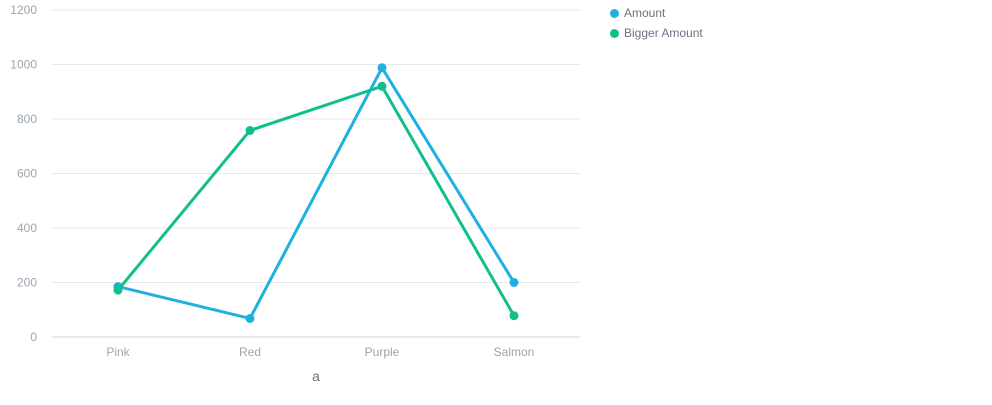  I want to click on x-tick-label: Pink, so click(118, 352).